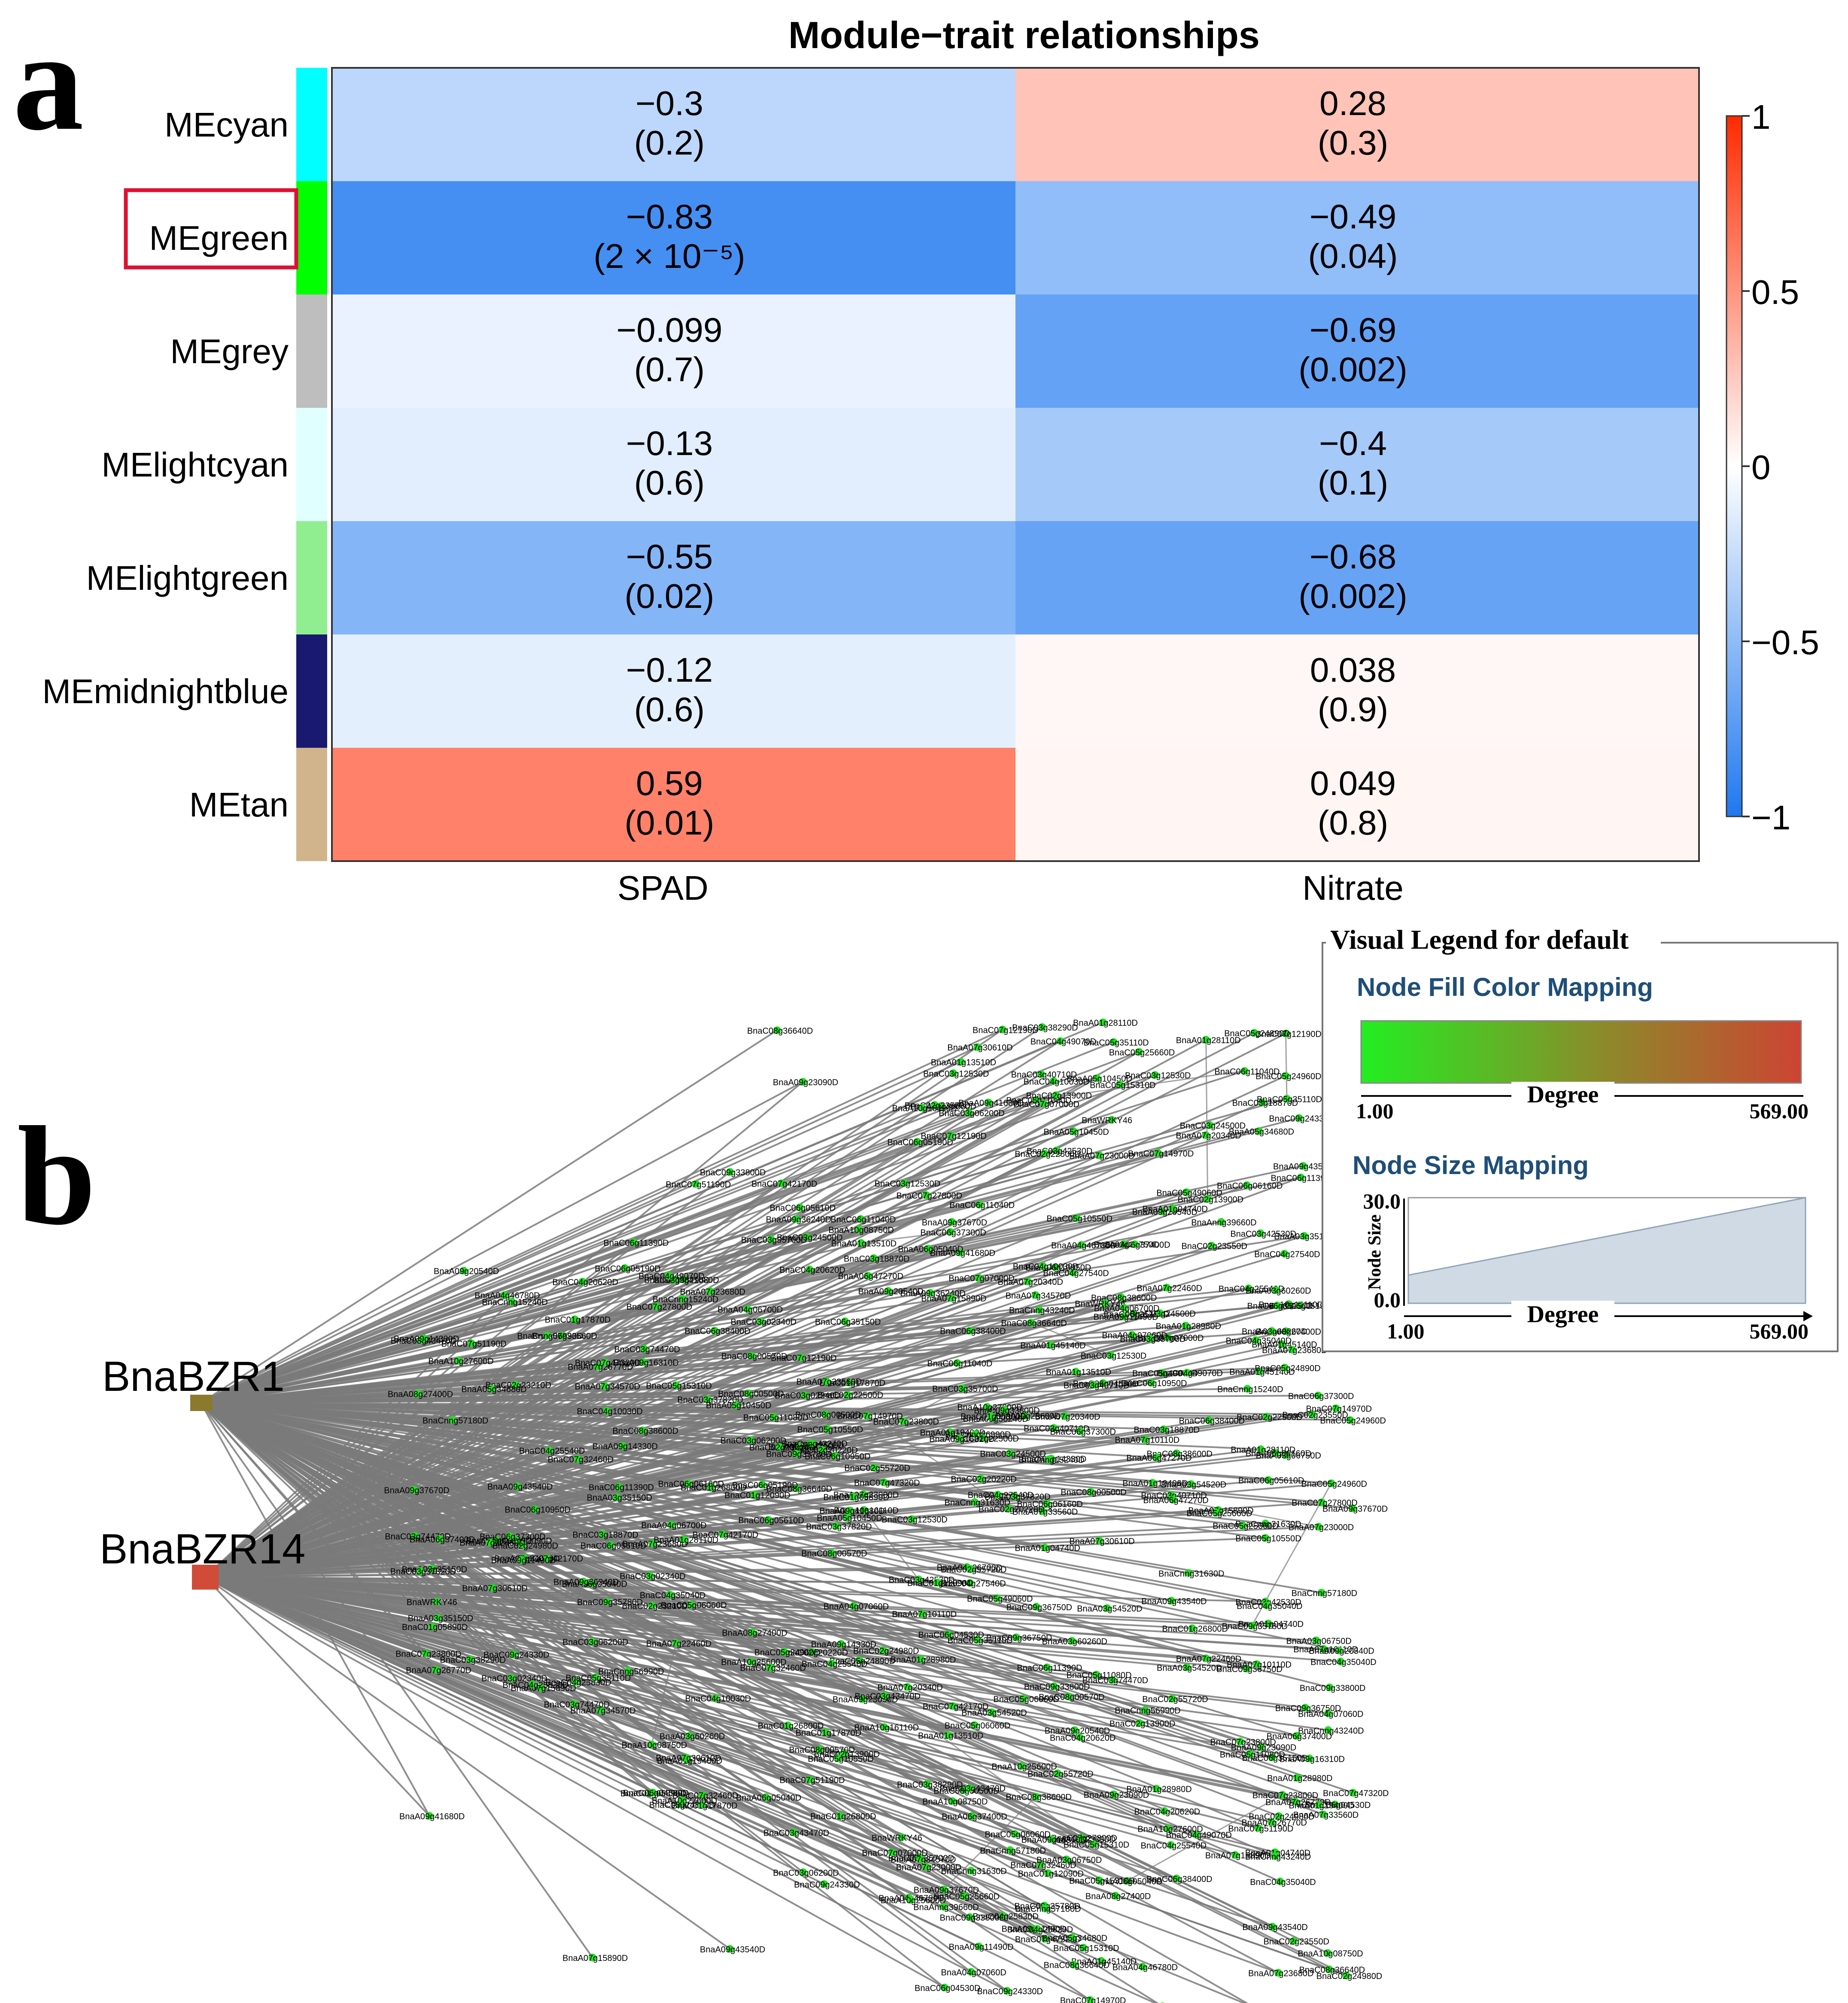 Image resolution: width=1848 pixels, height=2003 pixels. What do you see at coordinates (943, 1107) in the screenshot?
I see `gene-label: BnaAnng39660D` at bounding box center [943, 1107].